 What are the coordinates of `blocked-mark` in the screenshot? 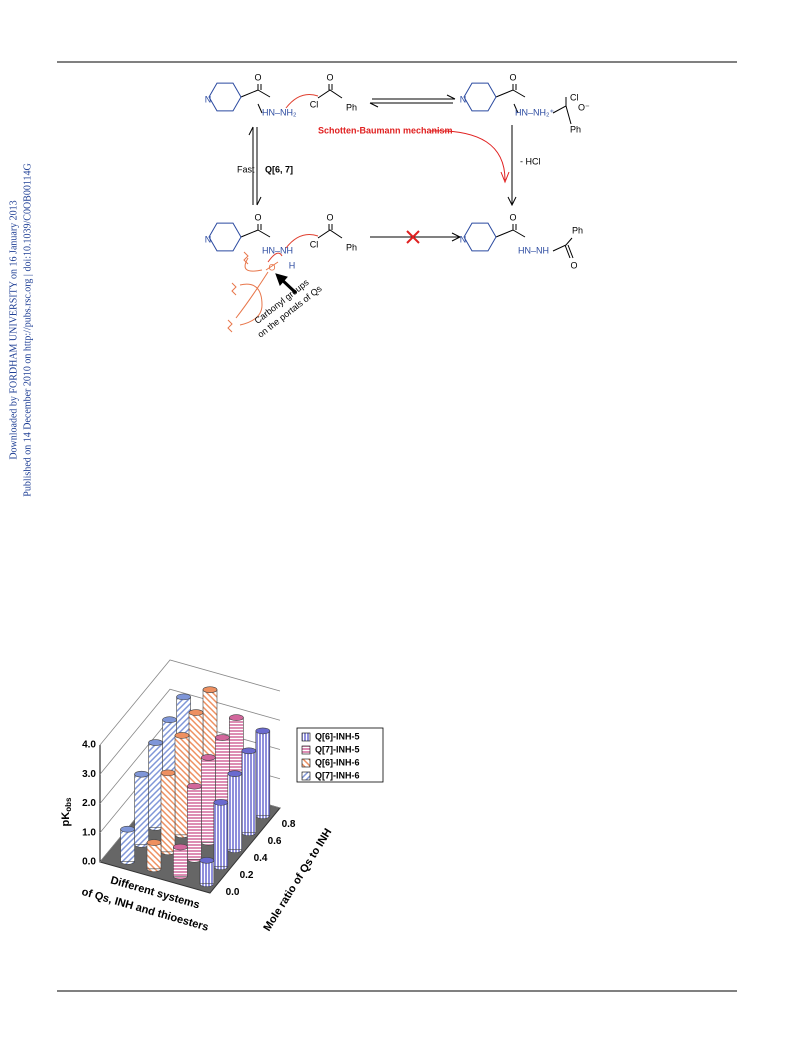 It's located at (413, 237).